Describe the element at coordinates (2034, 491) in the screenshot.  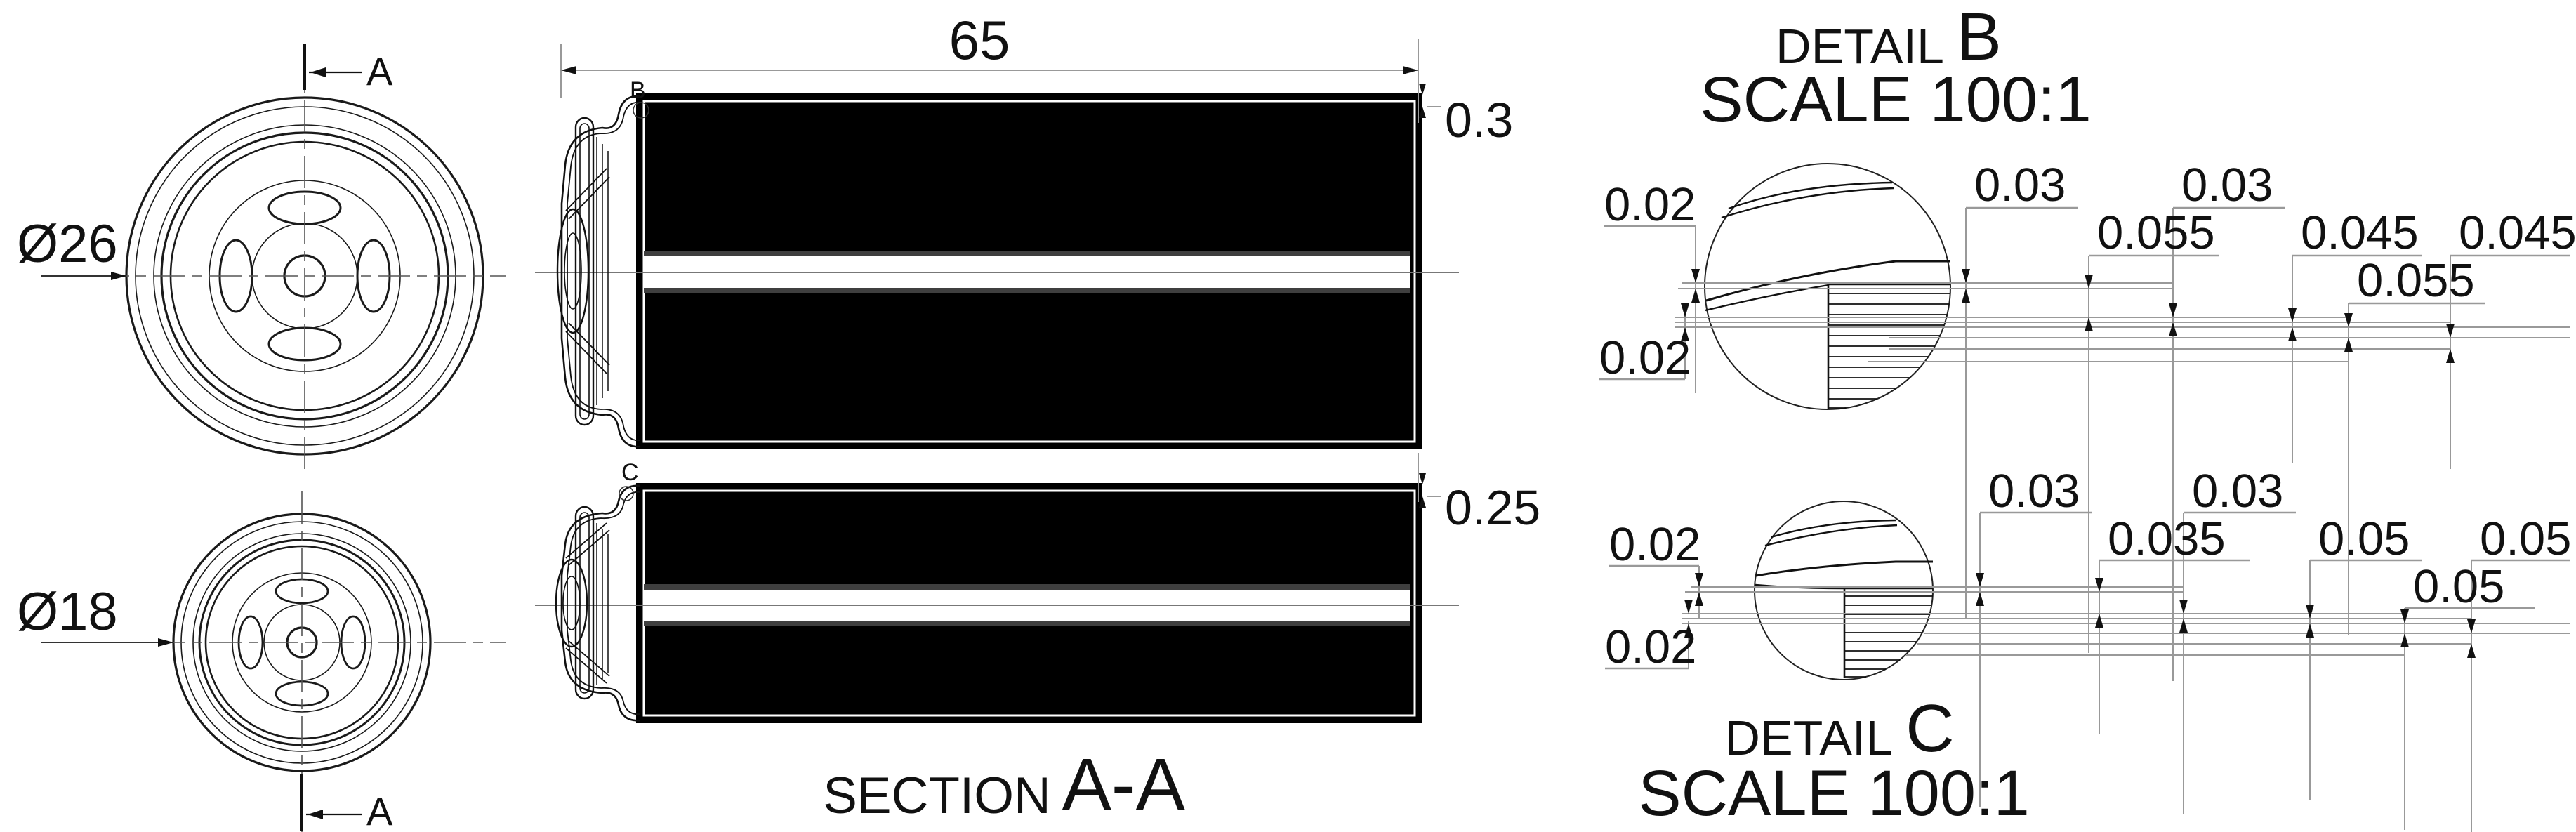
I see `detail-c-dim-right-1: 0.03` at that location.